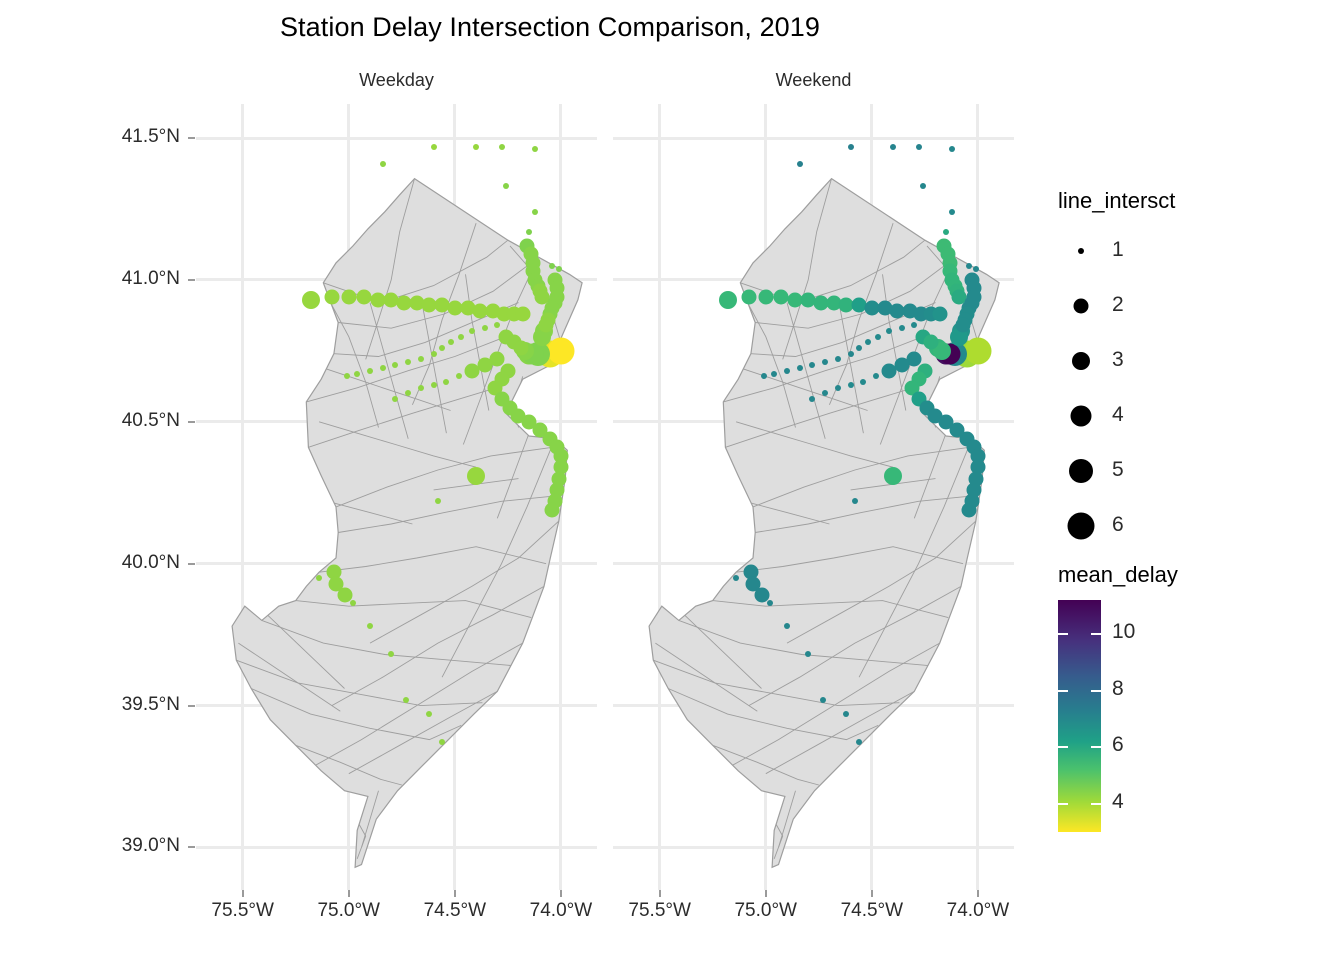  Describe the element at coordinates (659, 910) in the screenshot. I see `x-axis-label: 75.5°W` at that location.